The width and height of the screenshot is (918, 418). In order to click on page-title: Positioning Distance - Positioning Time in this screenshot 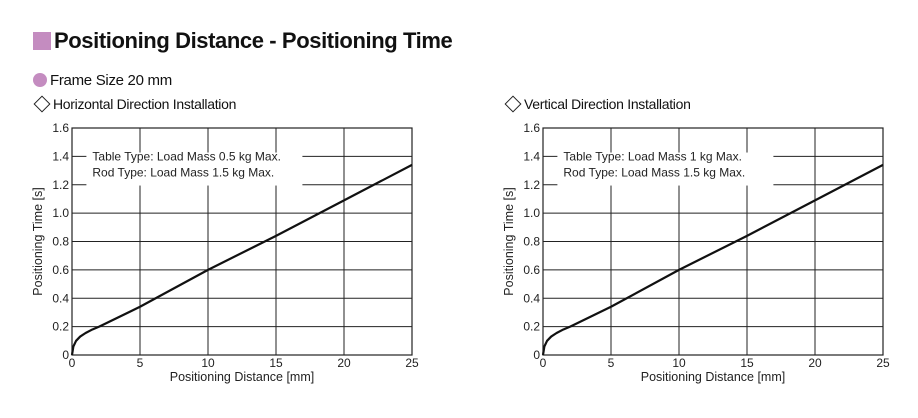, I will do `click(253, 40)`.